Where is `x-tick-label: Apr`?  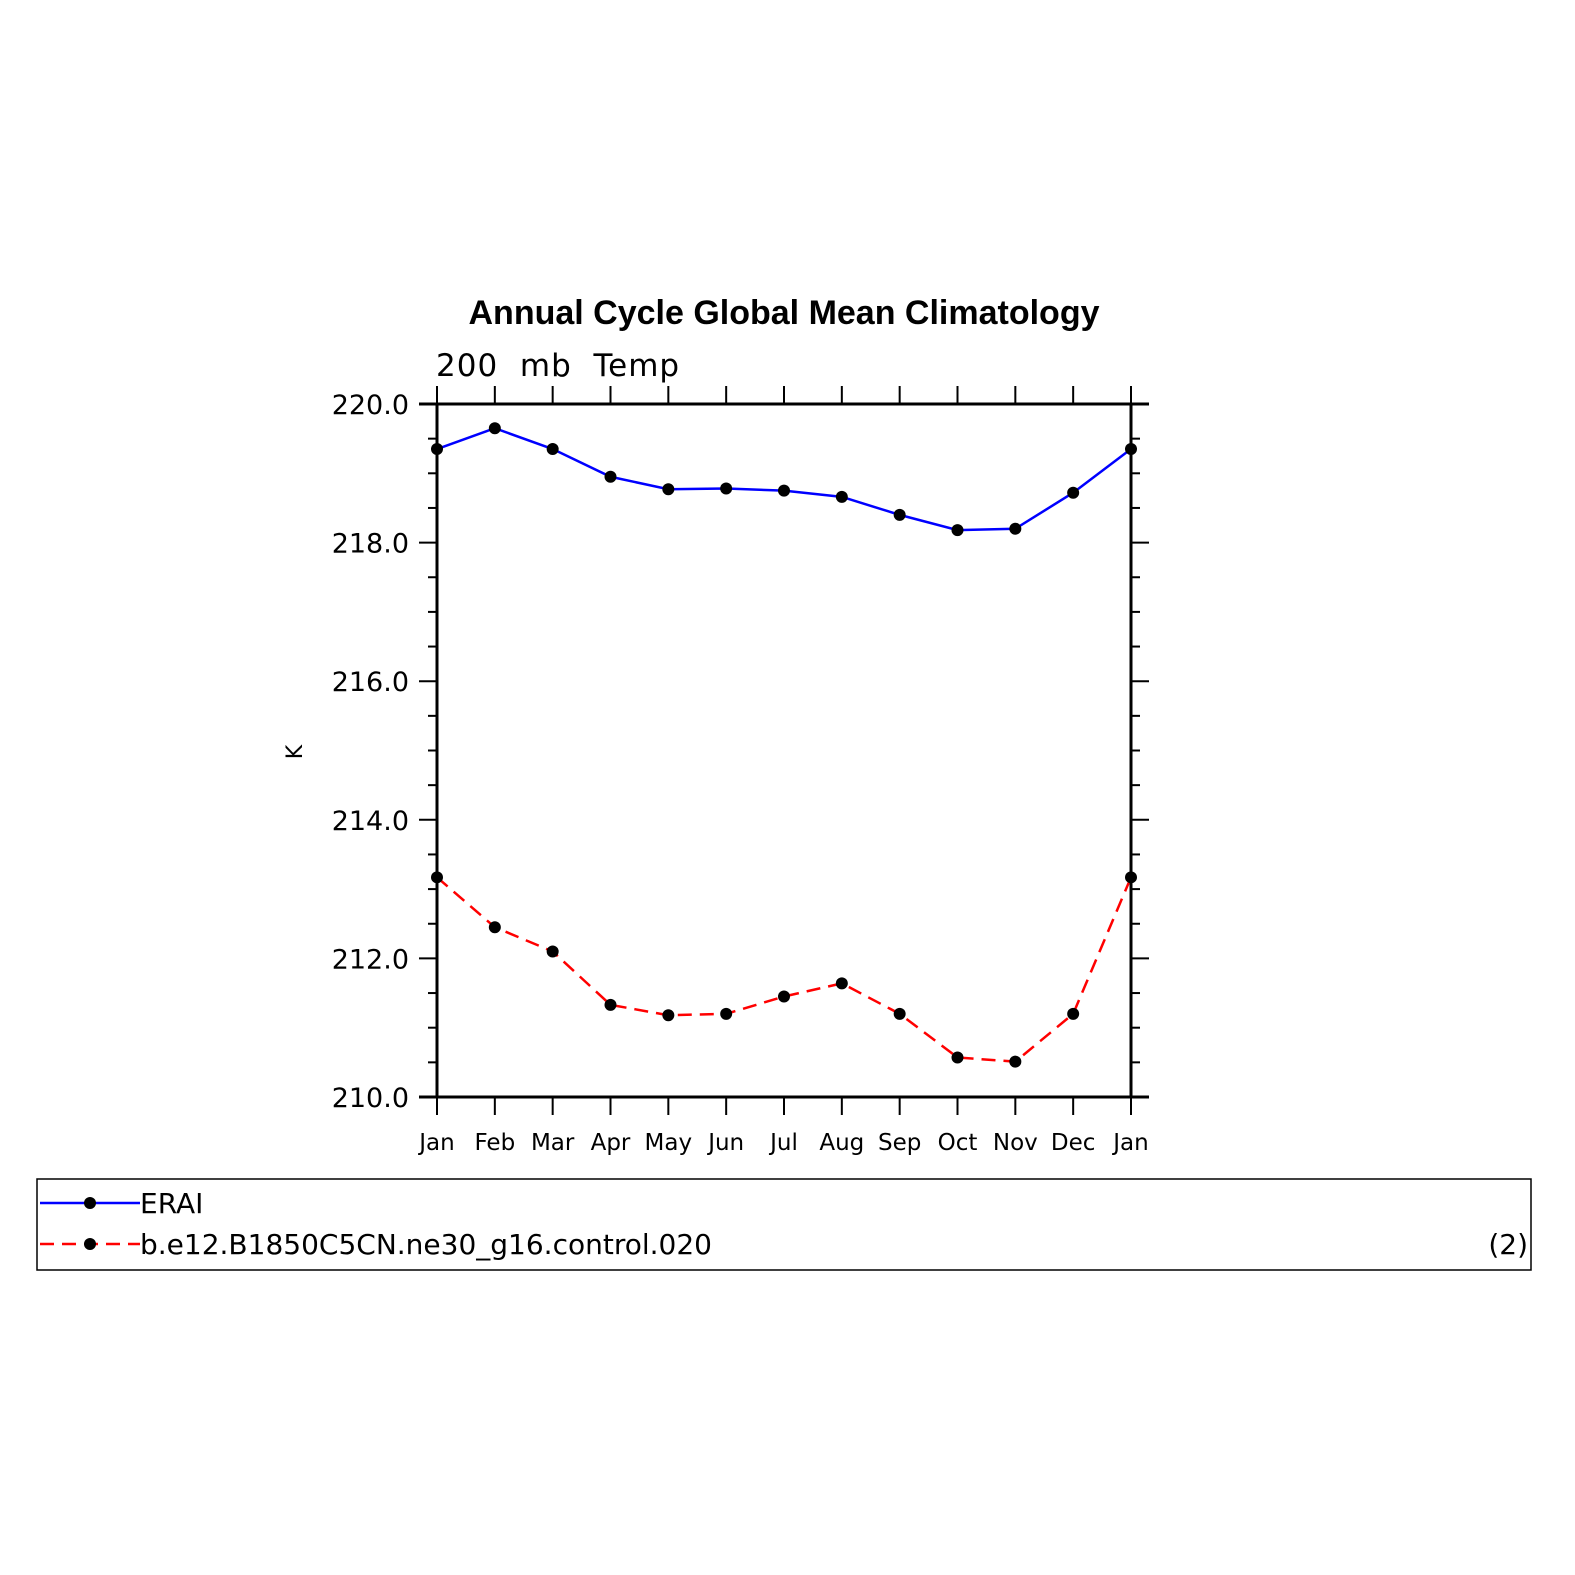
x-tick-label: Apr is located at coordinates (611, 1143).